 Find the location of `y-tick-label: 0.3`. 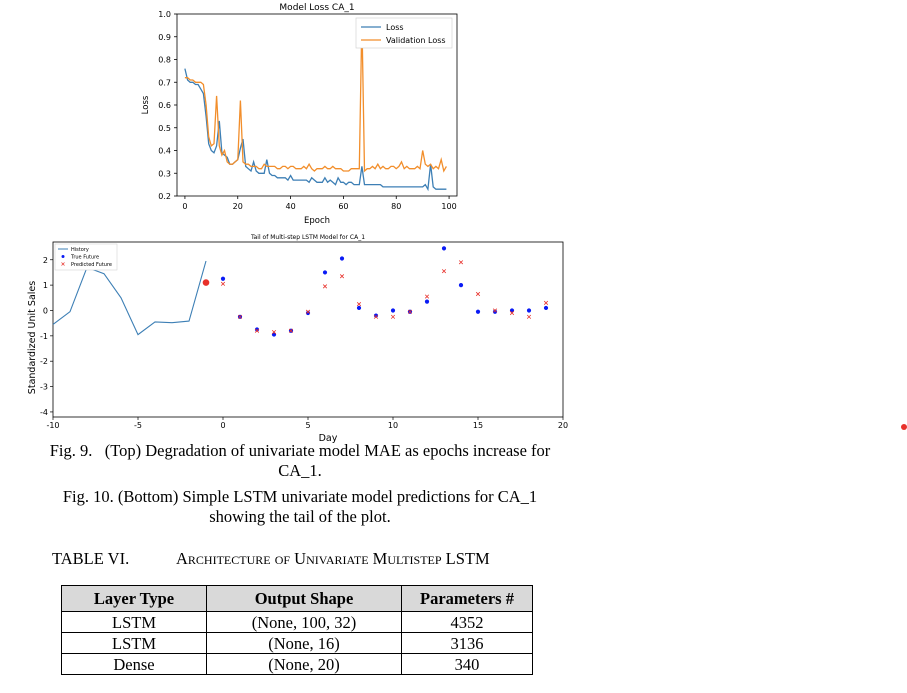

y-tick-label: 0.3 is located at coordinates (164, 173).